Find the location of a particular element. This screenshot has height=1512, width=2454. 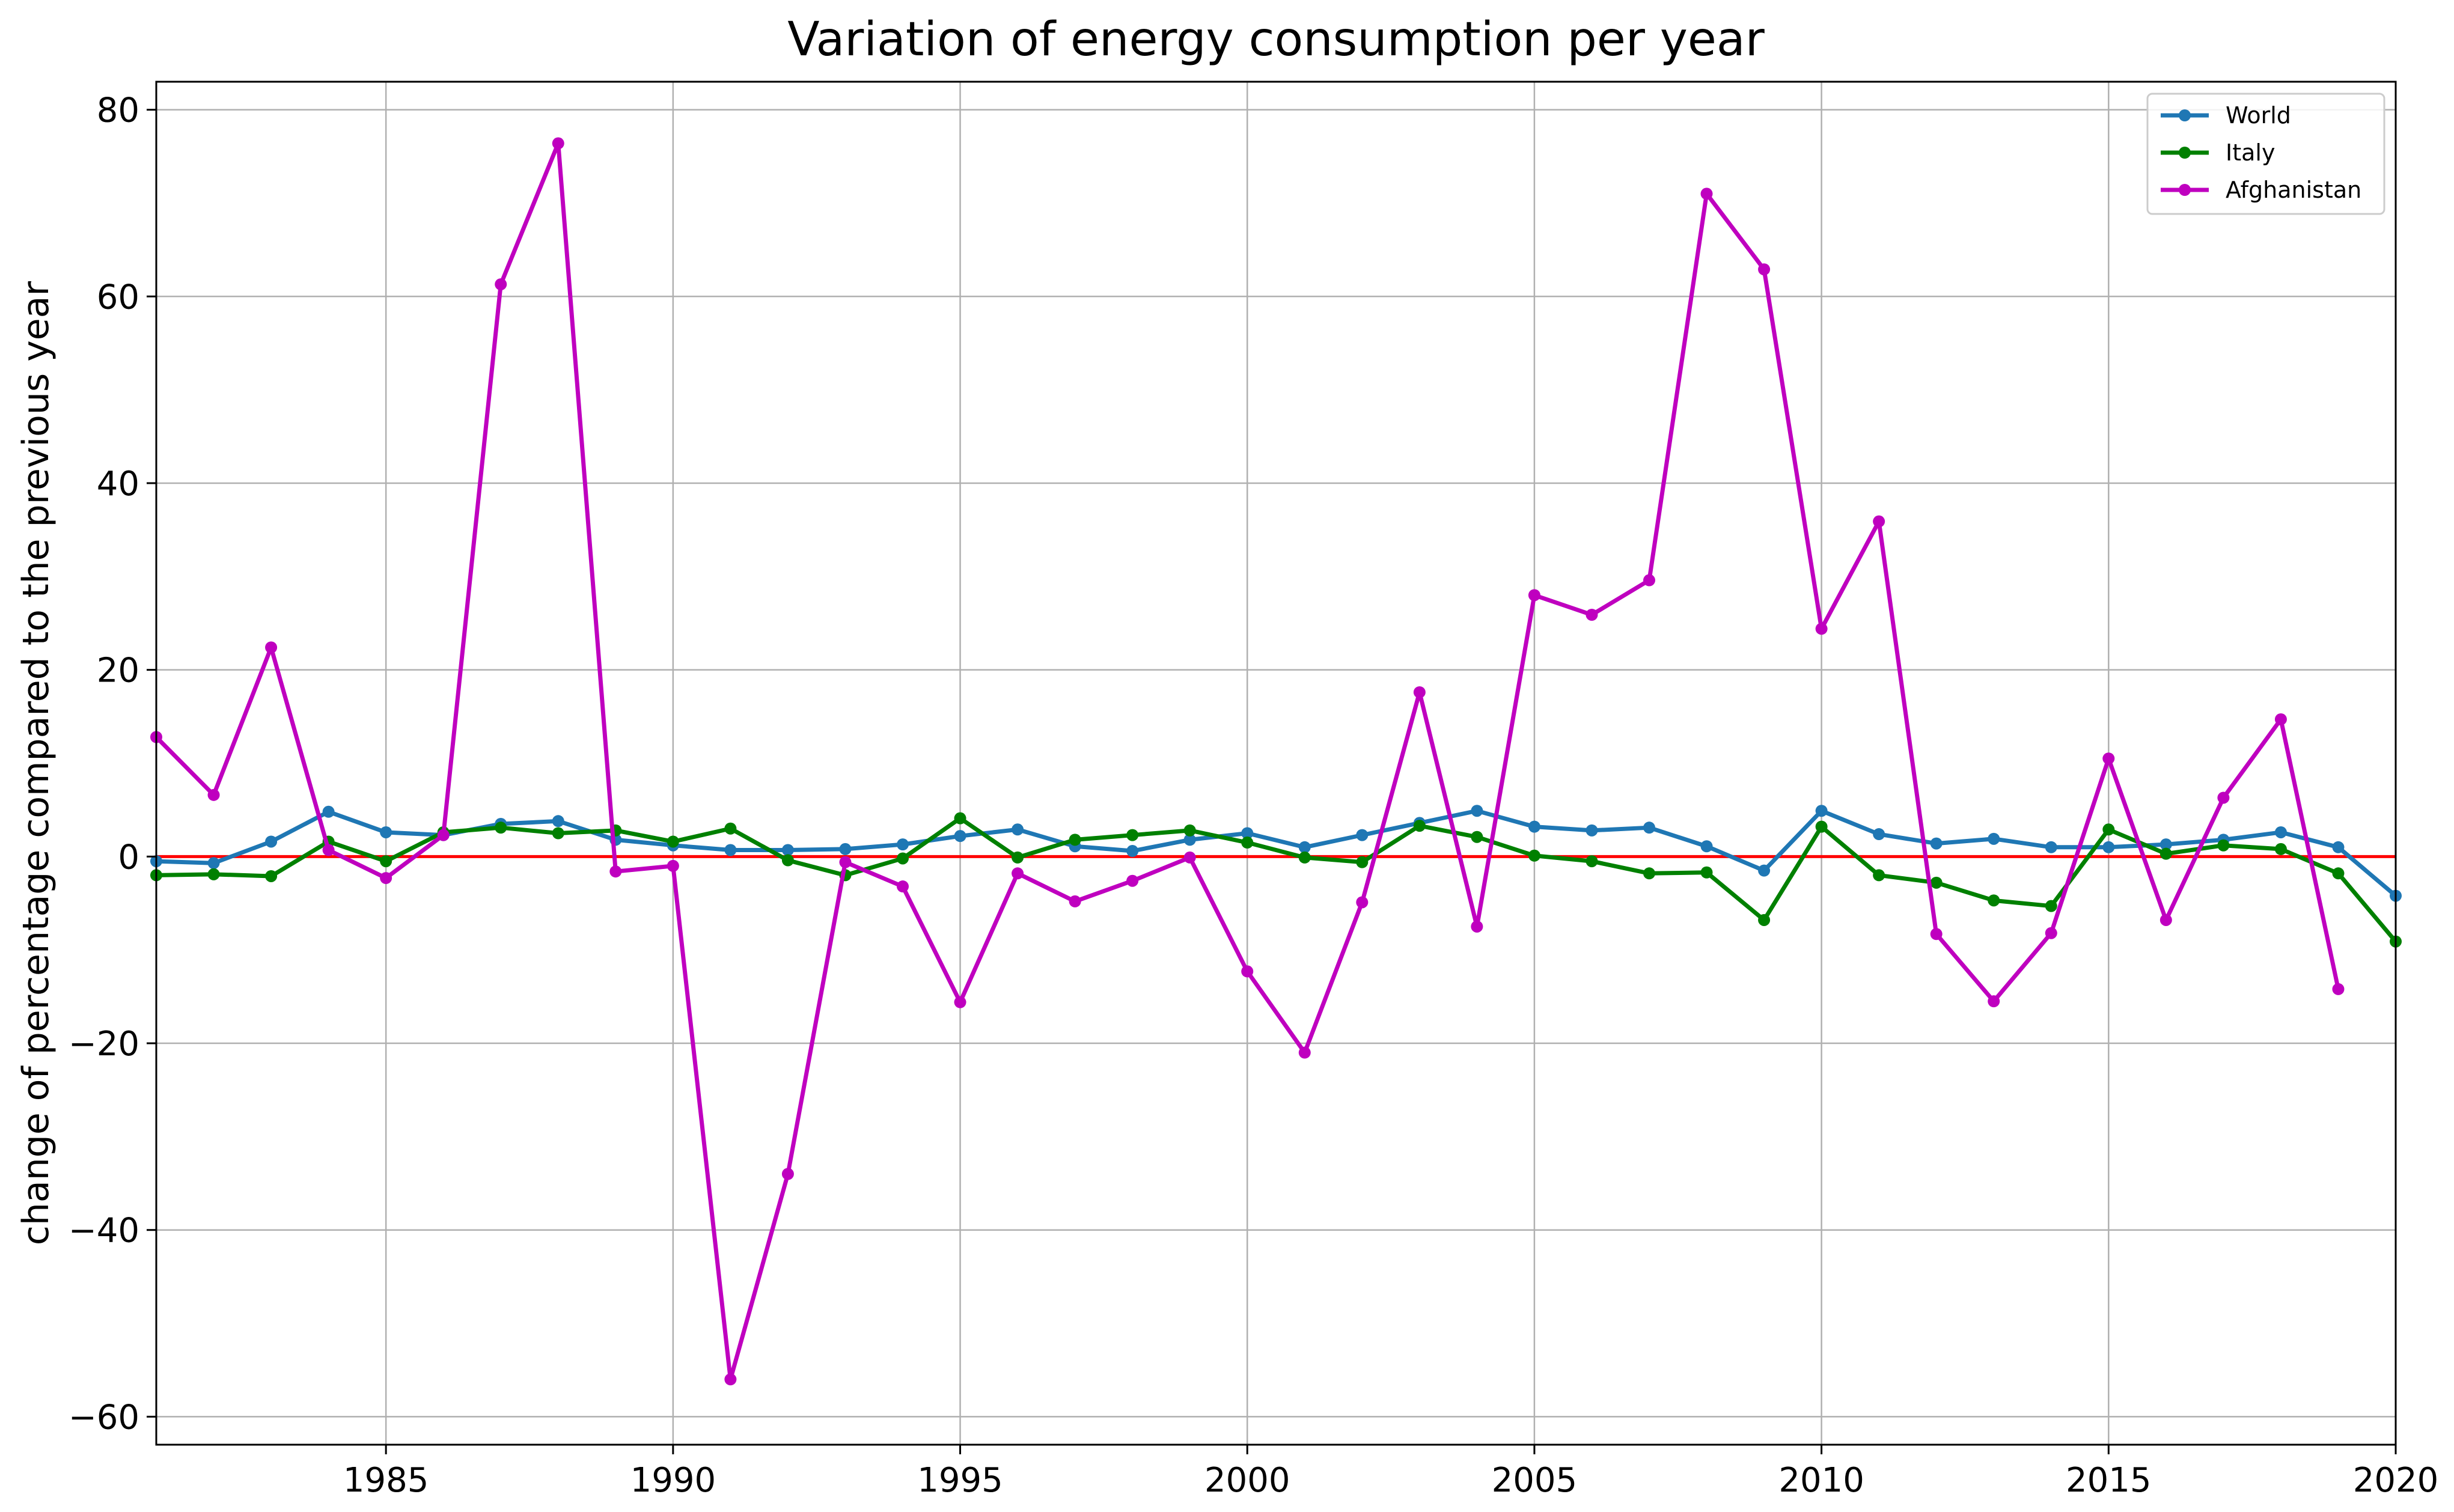

x-tick-label: 1995 is located at coordinates (960, 1480).